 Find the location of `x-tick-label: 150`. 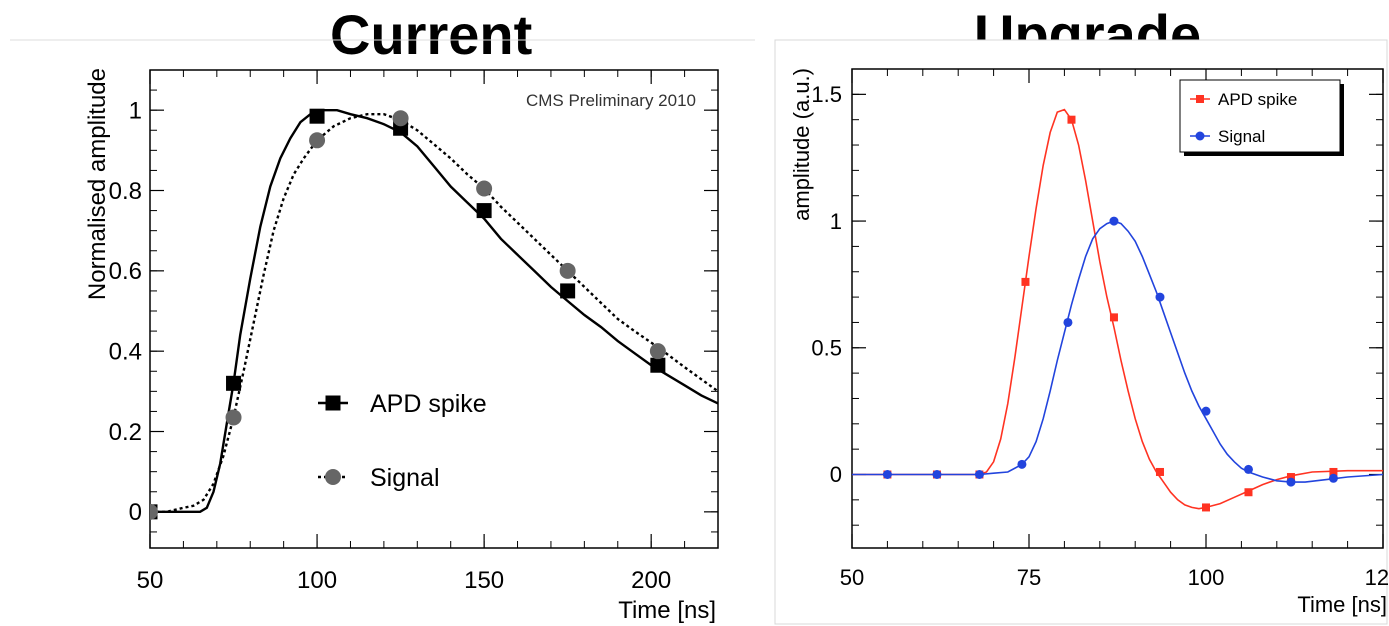

x-tick-label: 150 is located at coordinates (484, 580).